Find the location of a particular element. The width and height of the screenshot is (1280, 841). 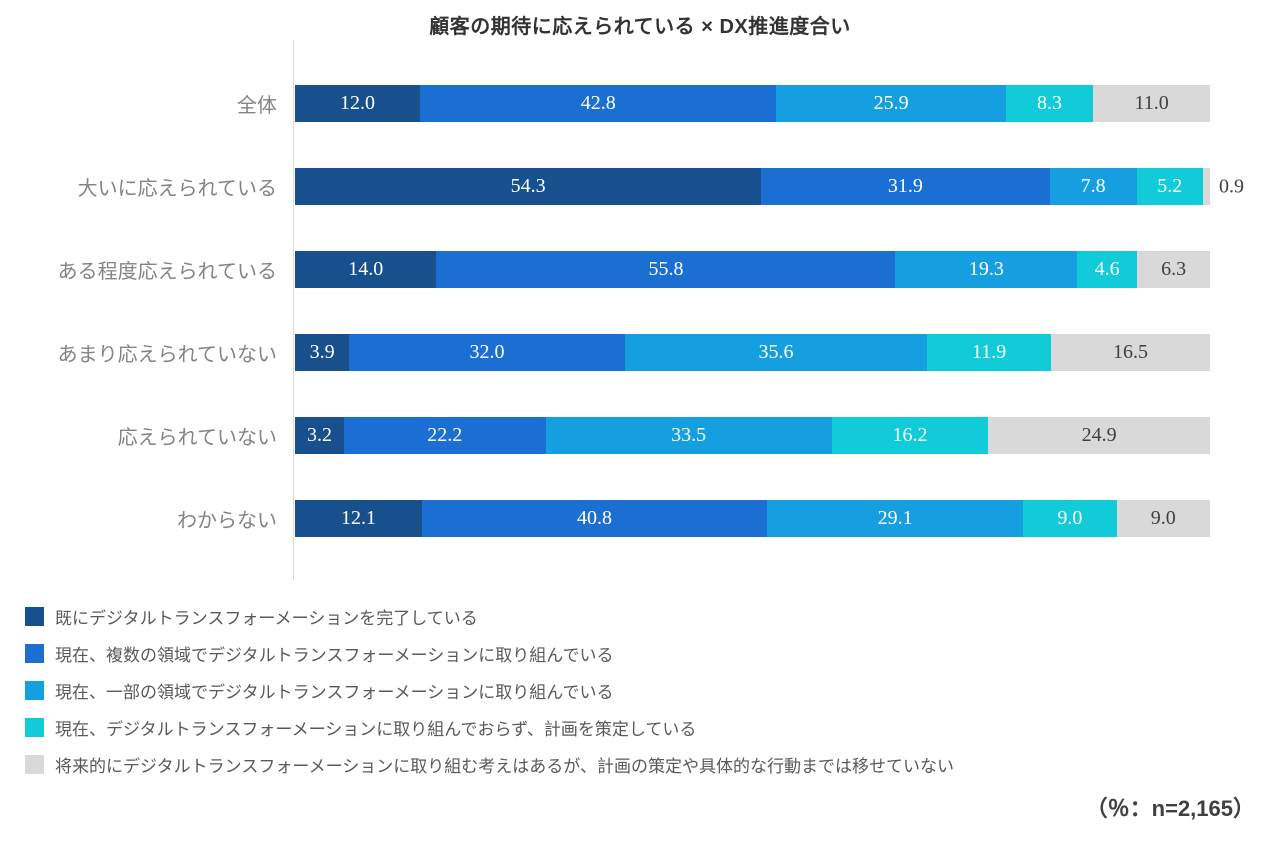

stacked-bar: 12.1 40.8 29.1 9.0 9.0 is located at coordinates (752, 518).